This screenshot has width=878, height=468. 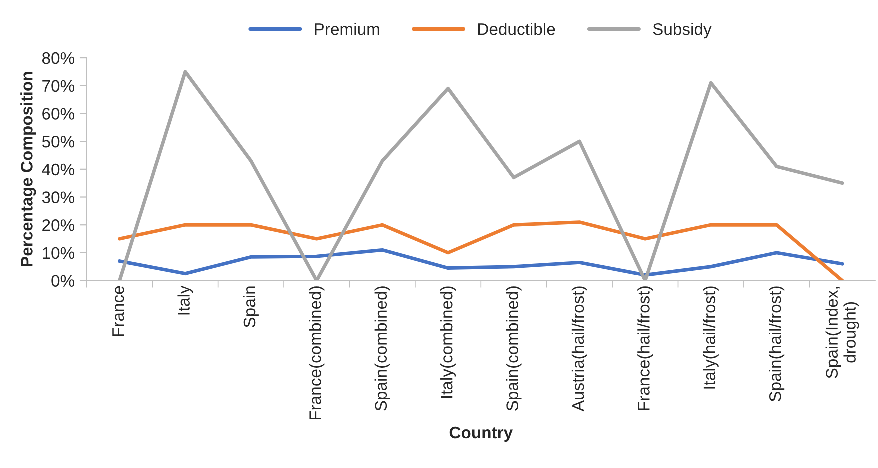 I want to click on x-tick-label: Italy(hail/frost), so click(x=711, y=337).